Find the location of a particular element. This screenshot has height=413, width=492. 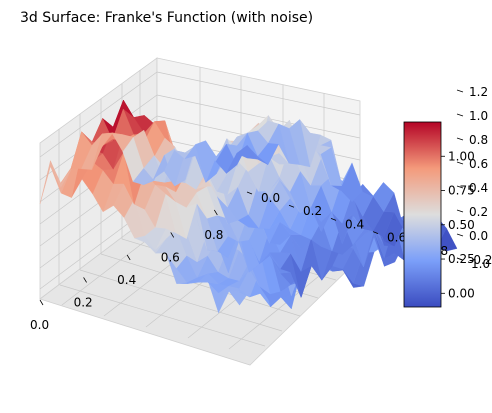

x-tick-label: 0.8 is located at coordinates (213, 235).